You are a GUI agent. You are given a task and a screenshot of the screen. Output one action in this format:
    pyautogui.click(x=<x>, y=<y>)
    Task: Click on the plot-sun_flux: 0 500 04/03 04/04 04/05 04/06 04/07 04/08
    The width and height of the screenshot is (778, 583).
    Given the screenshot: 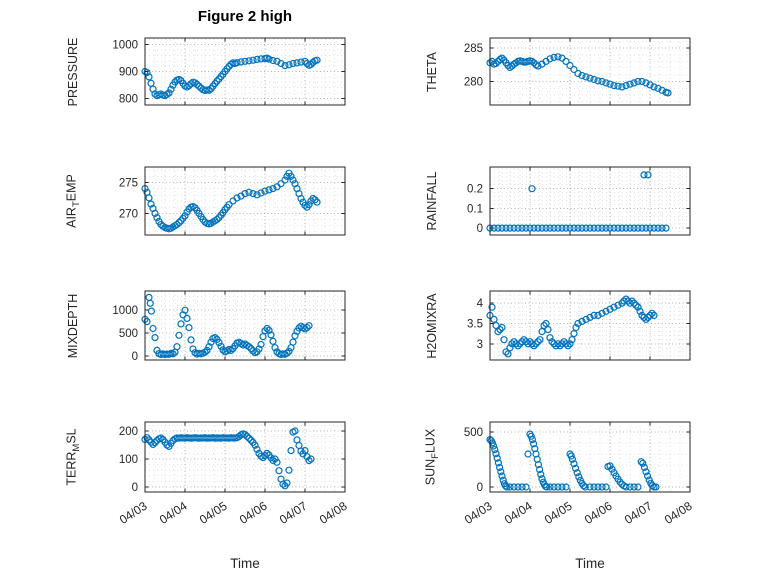 What is the action you would take?
    pyautogui.click(x=578, y=474)
    